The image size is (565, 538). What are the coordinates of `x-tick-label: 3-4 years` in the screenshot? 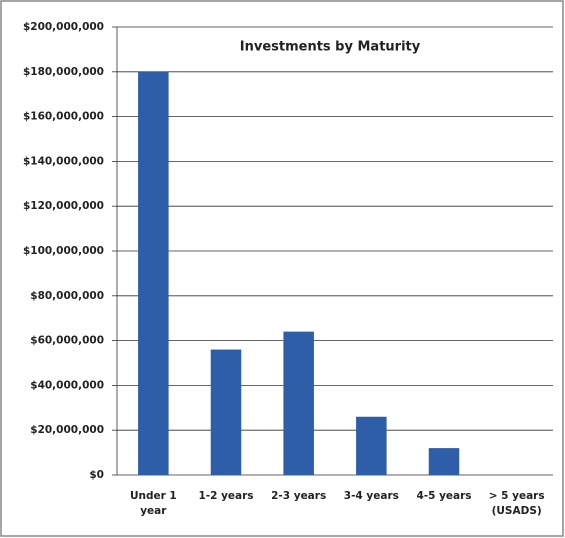 It's located at (371, 496).